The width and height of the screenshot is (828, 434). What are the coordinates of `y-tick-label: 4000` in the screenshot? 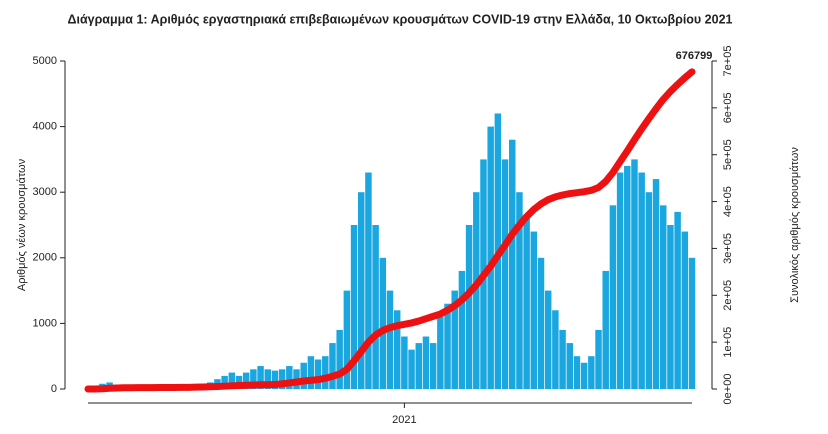 It's located at (45, 127).